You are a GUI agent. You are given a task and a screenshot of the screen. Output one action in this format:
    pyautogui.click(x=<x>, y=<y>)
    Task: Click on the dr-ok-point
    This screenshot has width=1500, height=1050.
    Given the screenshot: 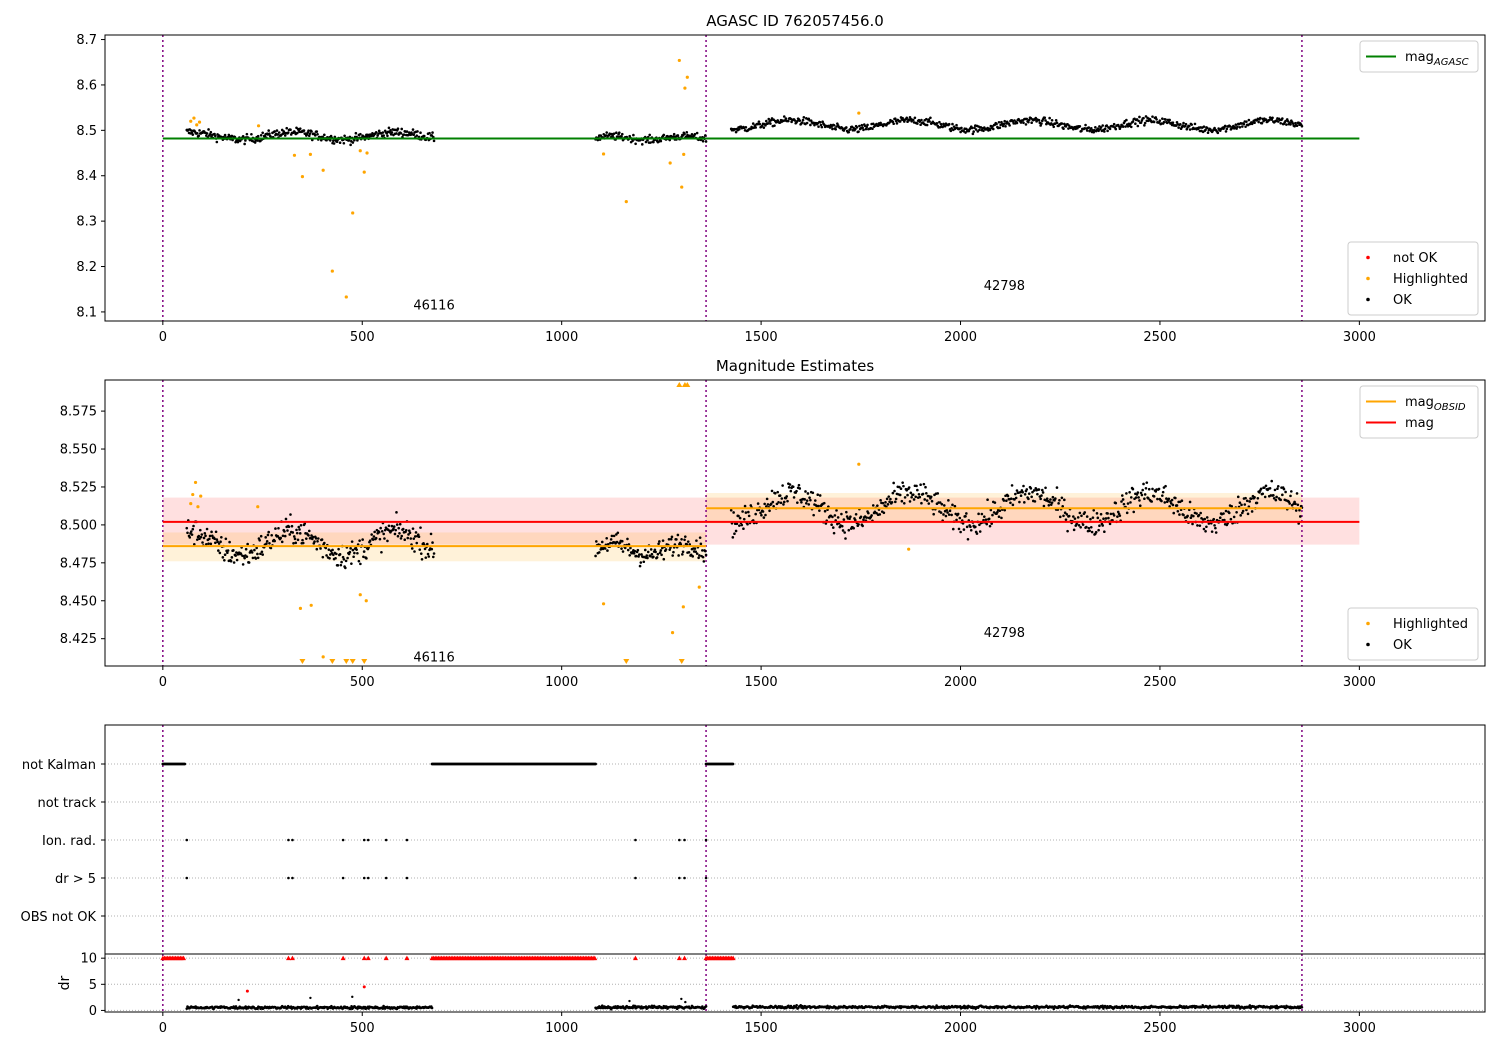 What is the action you would take?
    pyautogui.click(x=681, y=999)
    